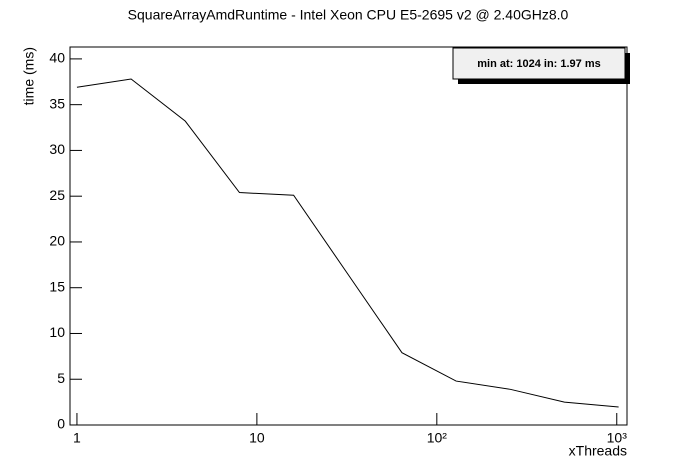 The width and height of the screenshot is (696, 472). I want to click on y-axis-label: time (ms), so click(29, 76).